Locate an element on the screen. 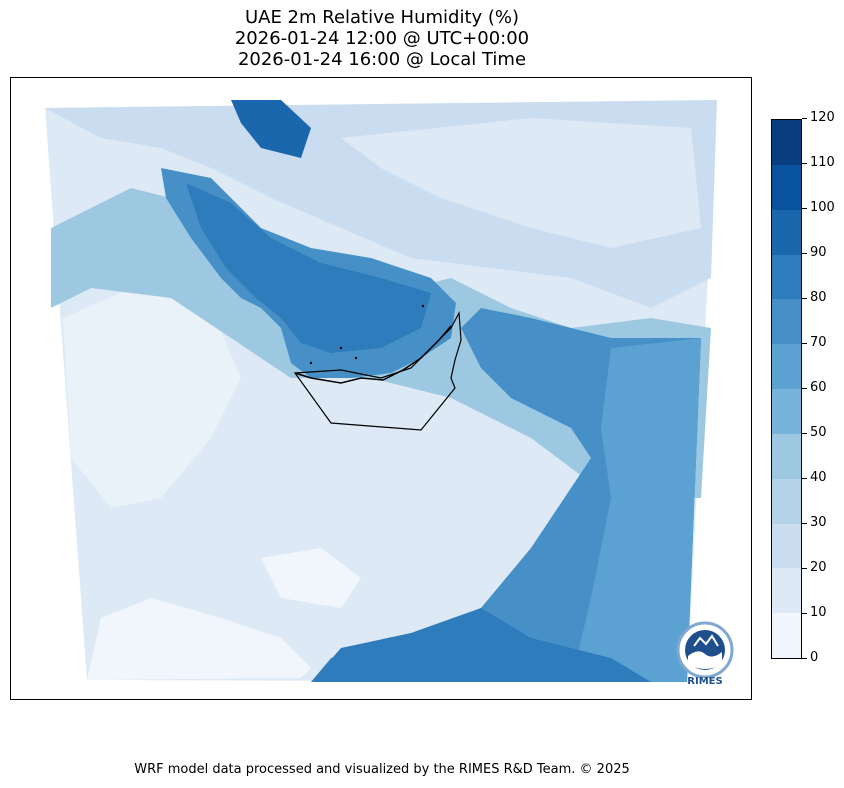 The image size is (844, 788). uae-coast is located at coordinates (373, 354).